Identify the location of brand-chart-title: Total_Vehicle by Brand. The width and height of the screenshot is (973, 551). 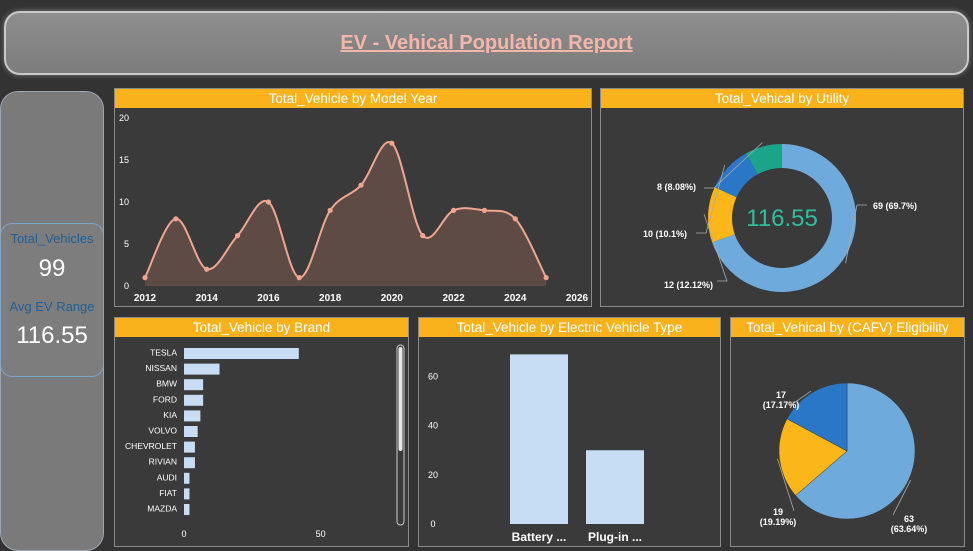
(261, 327).